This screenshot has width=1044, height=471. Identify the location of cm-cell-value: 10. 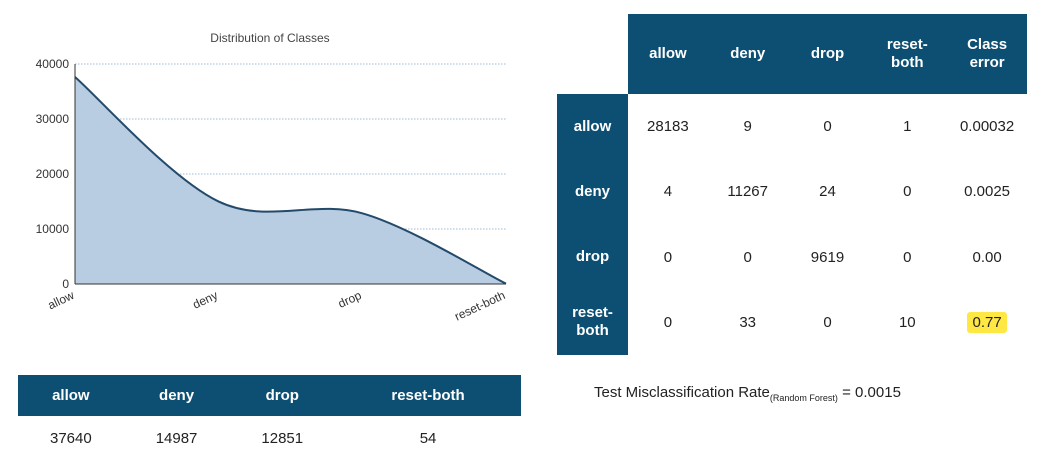
(907, 322).